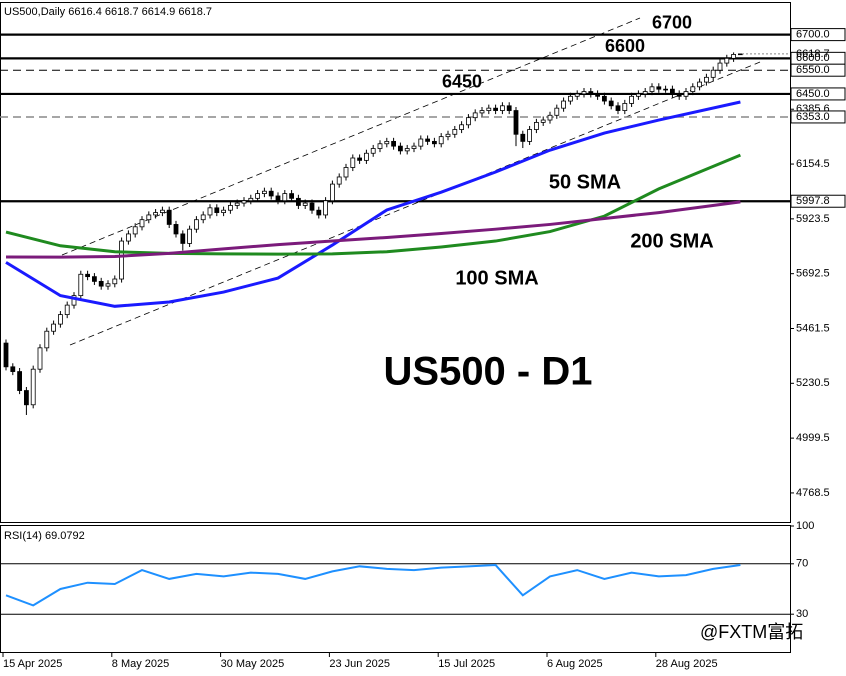  I want to click on level-label: 6600.0, so click(813, 58).